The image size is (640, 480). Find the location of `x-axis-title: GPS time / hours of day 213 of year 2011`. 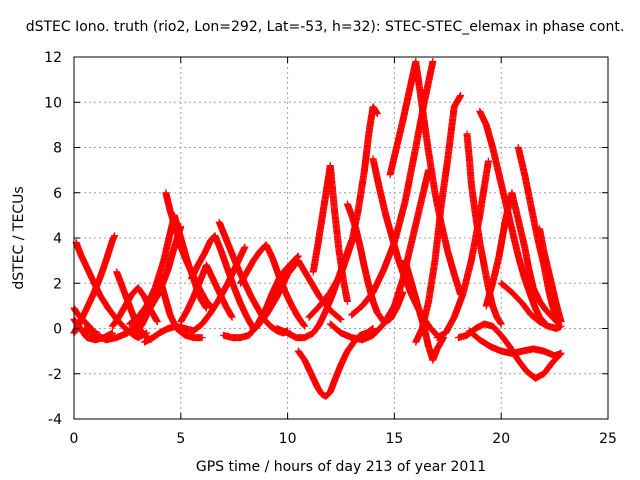

x-axis-title: GPS time / hours of day 213 of year 2011 is located at coordinates (341, 467).